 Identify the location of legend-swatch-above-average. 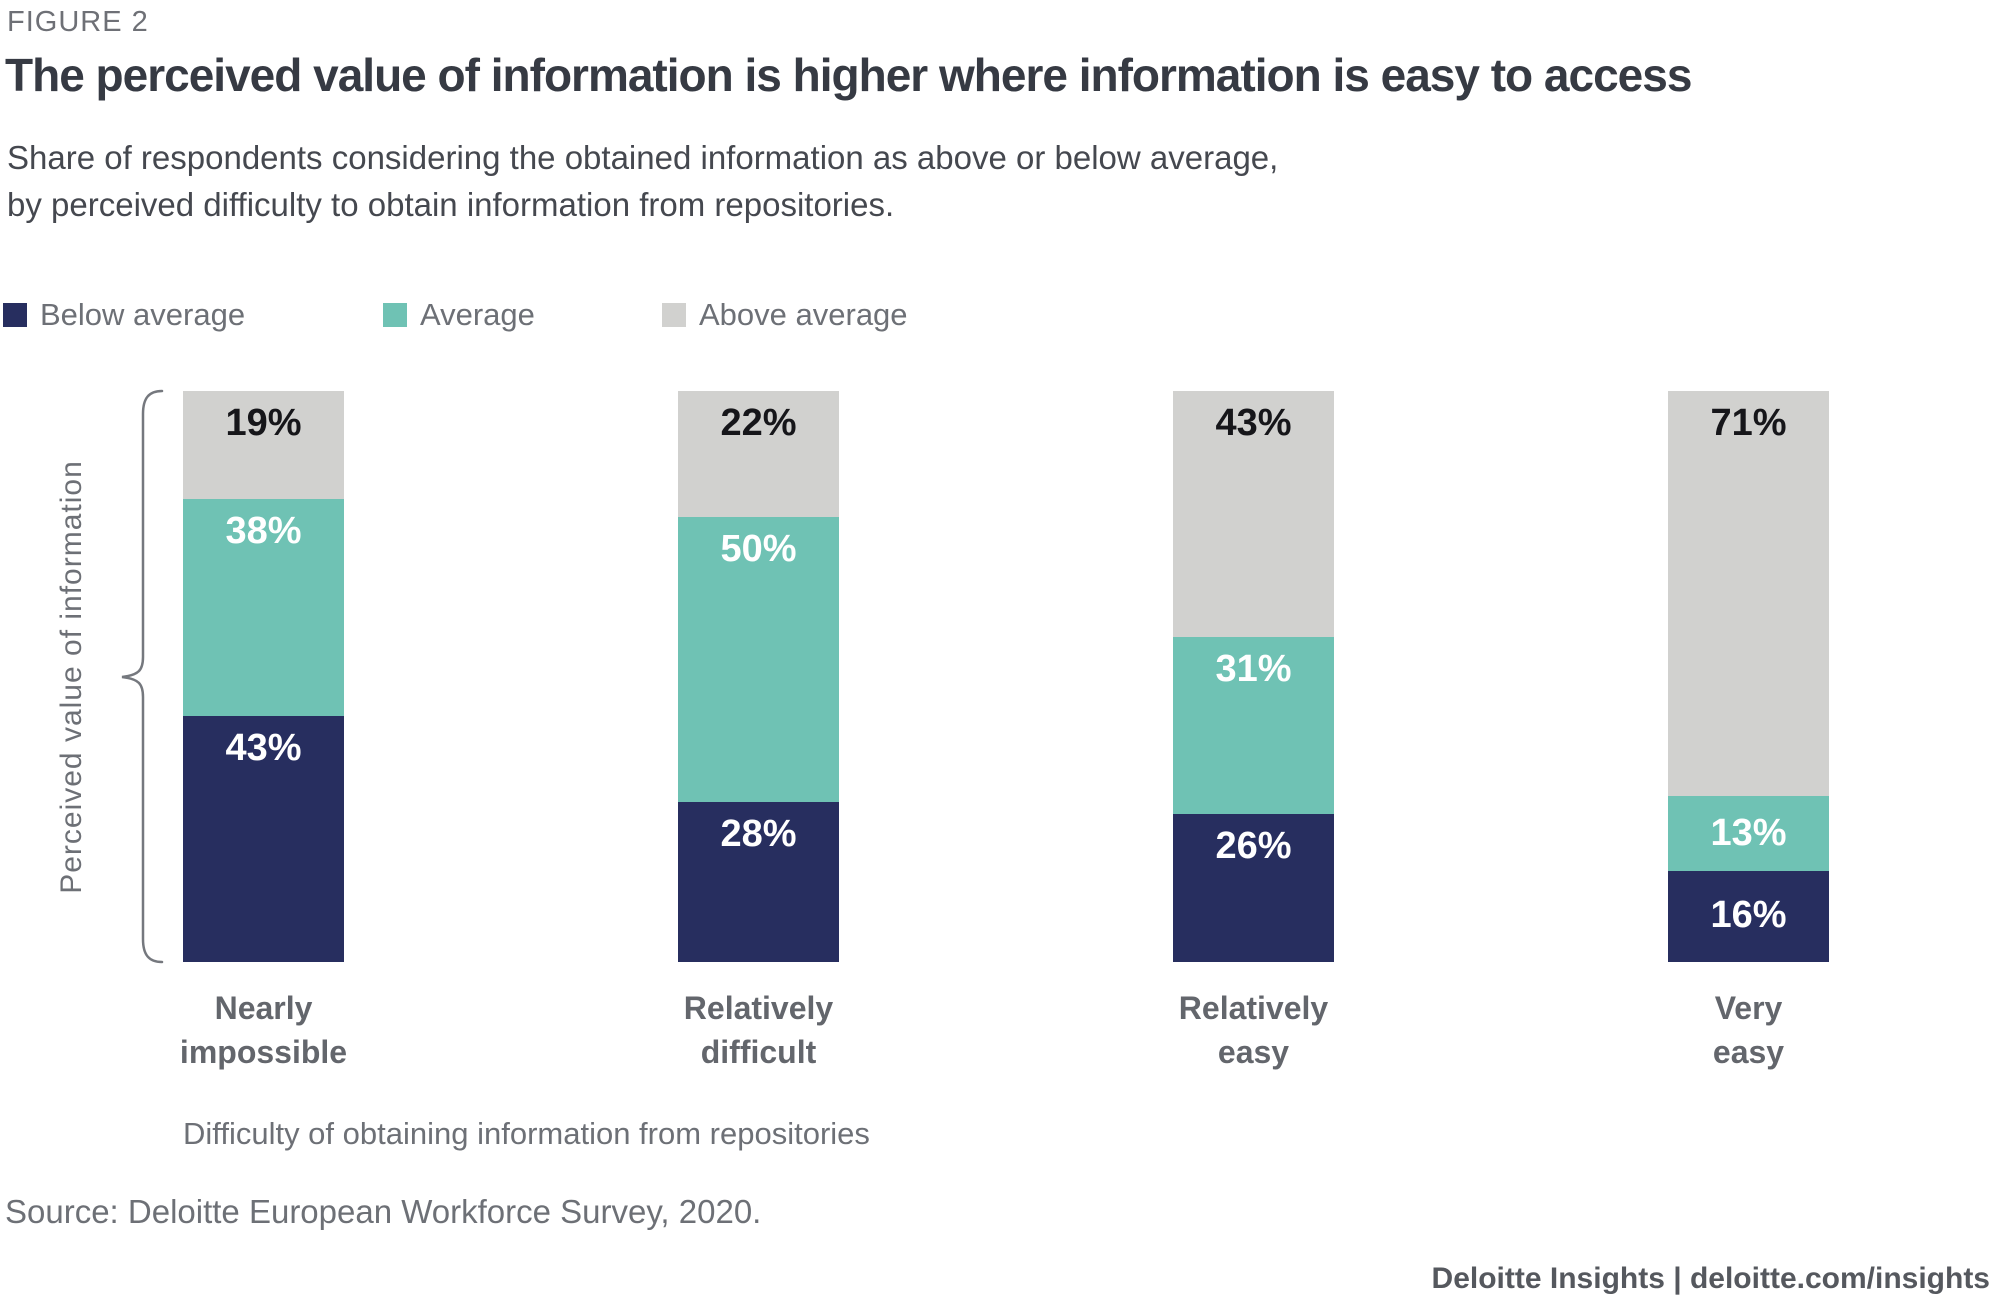
(674, 315).